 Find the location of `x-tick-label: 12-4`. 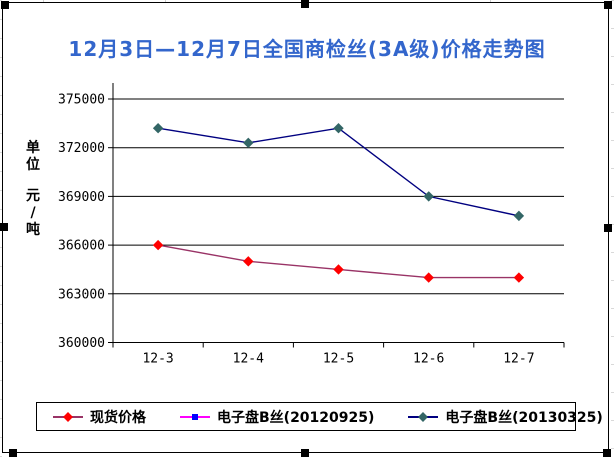

x-tick-label: 12-4 is located at coordinates (248, 359).